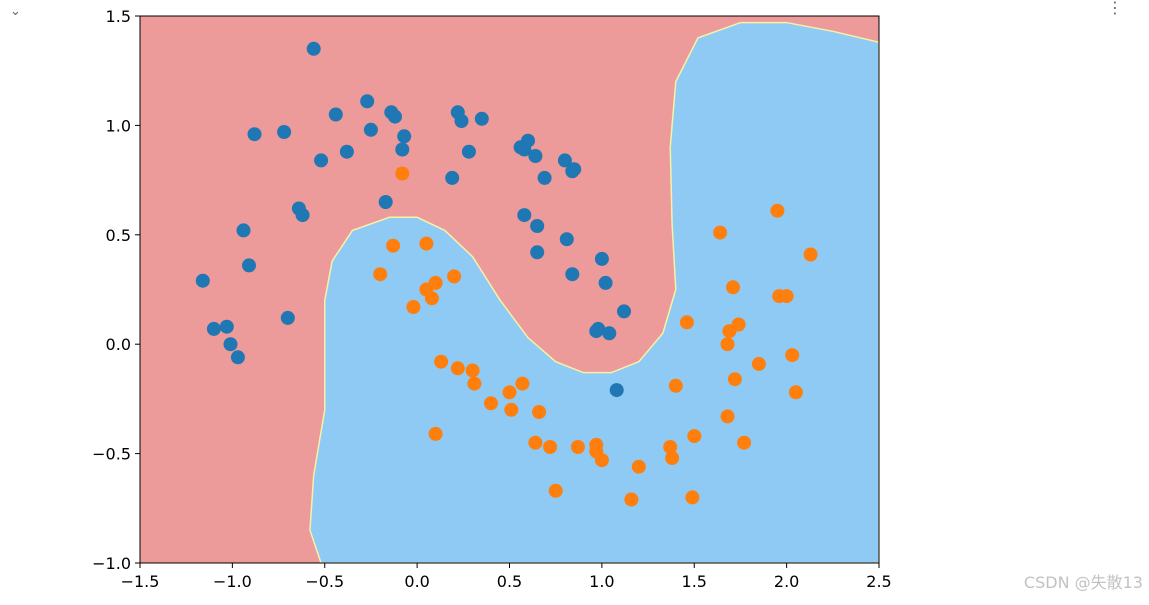  I want to click on x-tick-label: −1.5, so click(140, 581).